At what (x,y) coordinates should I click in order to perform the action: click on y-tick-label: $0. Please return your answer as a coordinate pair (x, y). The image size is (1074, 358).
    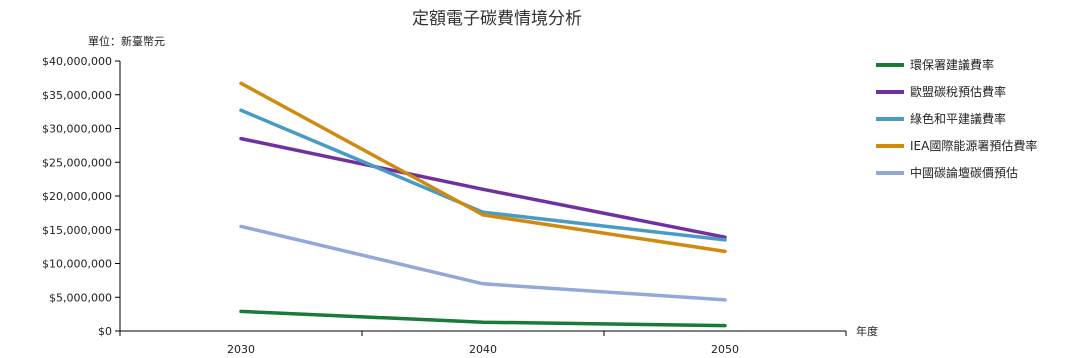
    Looking at the image, I should click on (105, 331).